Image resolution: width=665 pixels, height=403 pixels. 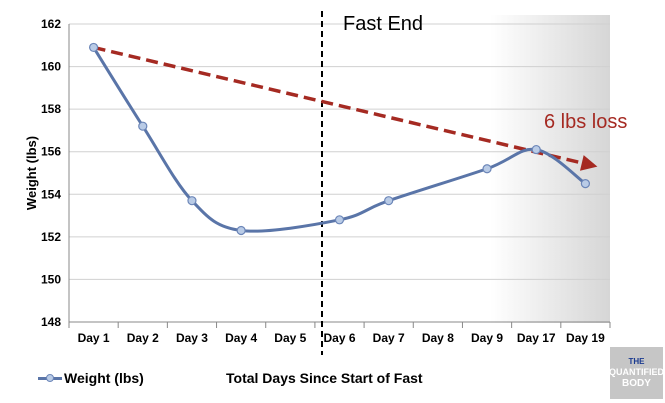 I want to click on y-tick-154: 154, so click(x=51, y=194).